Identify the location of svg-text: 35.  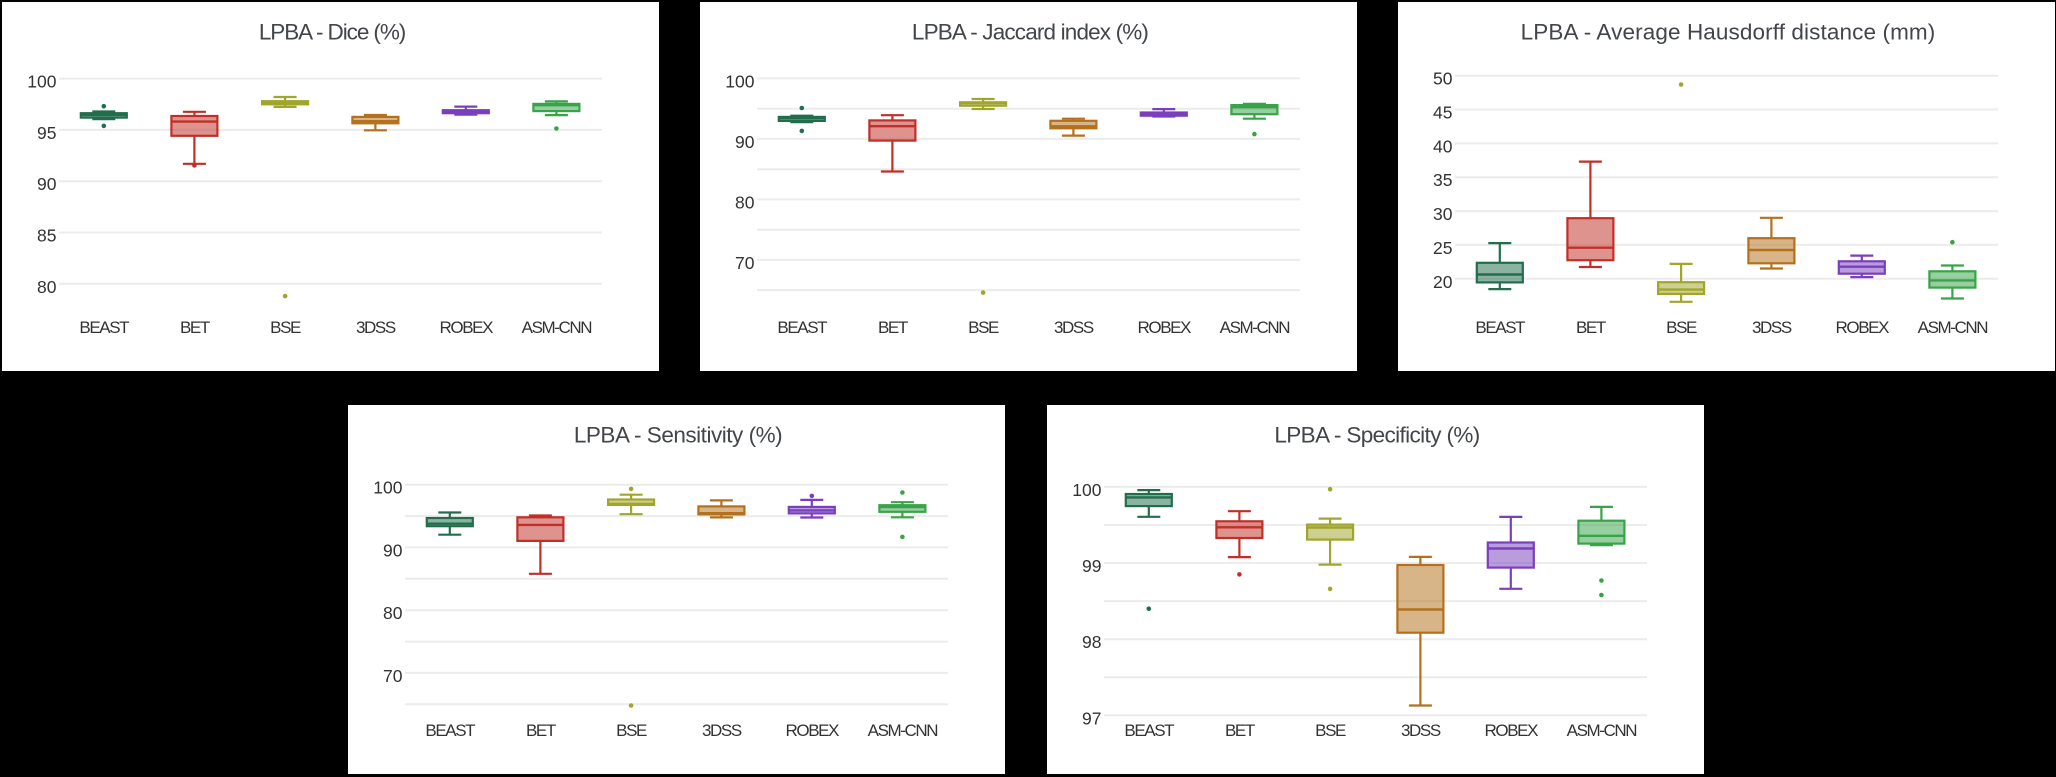
(1442, 180).